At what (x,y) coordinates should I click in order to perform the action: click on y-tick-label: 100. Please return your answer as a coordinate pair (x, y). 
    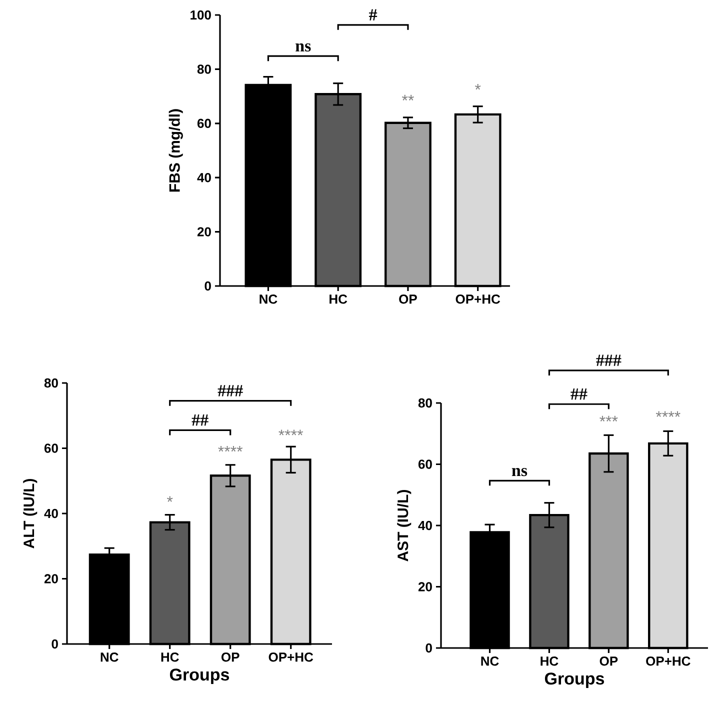
    Looking at the image, I should click on (200, 15).